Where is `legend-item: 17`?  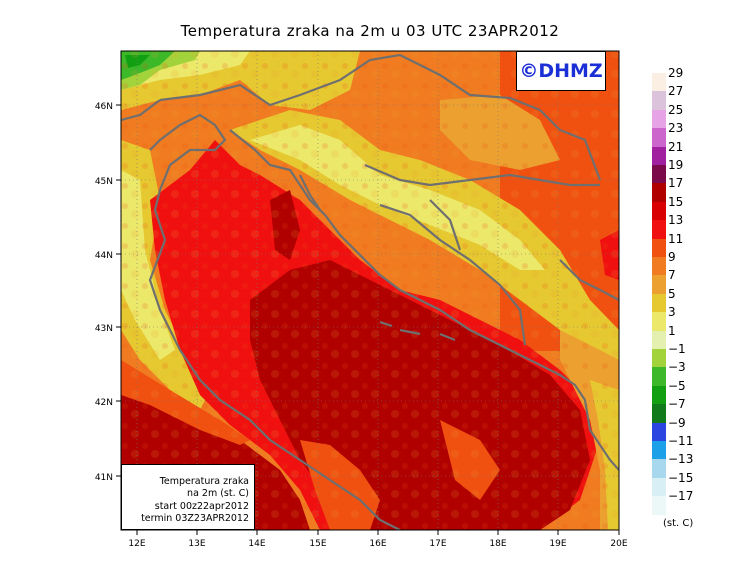 legend-item: 17 is located at coordinates (682, 189).